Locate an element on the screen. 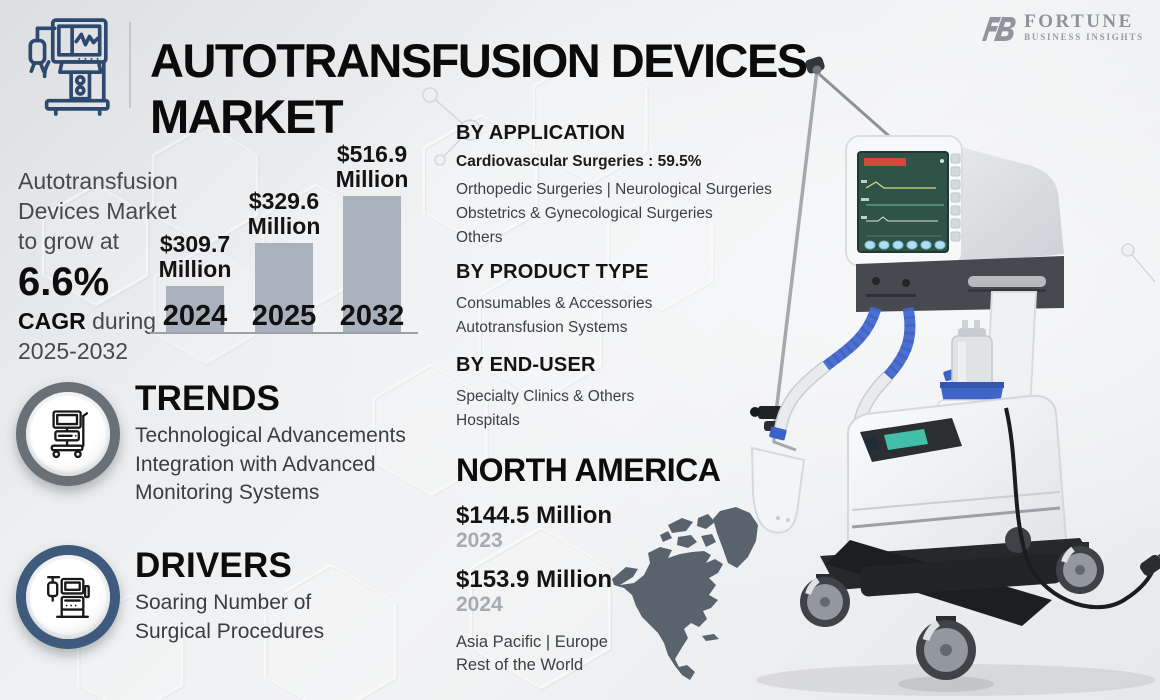 The height and width of the screenshot is (700, 1160). drivers-line: Soaring Number of is located at coordinates (223, 602).